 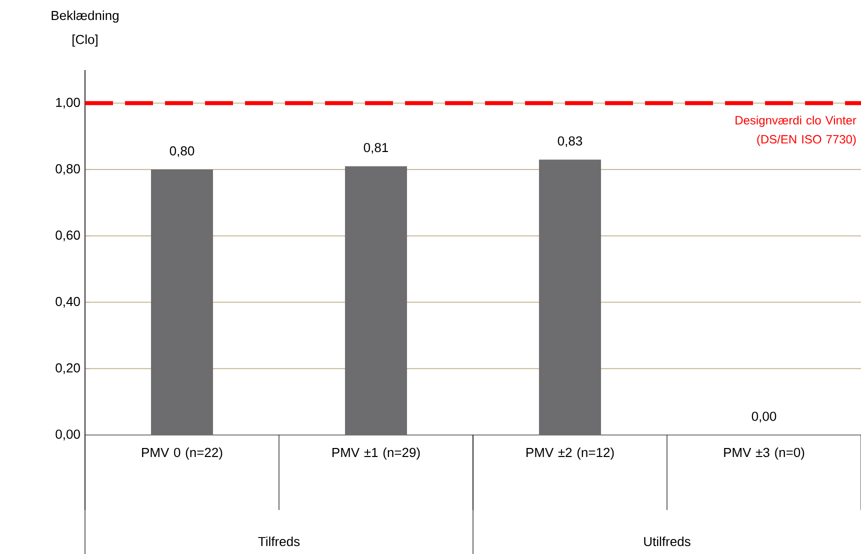 What do you see at coordinates (764, 417) in the screenshot?
I see `data-label: 0,00` at bounding box center [764, 417].